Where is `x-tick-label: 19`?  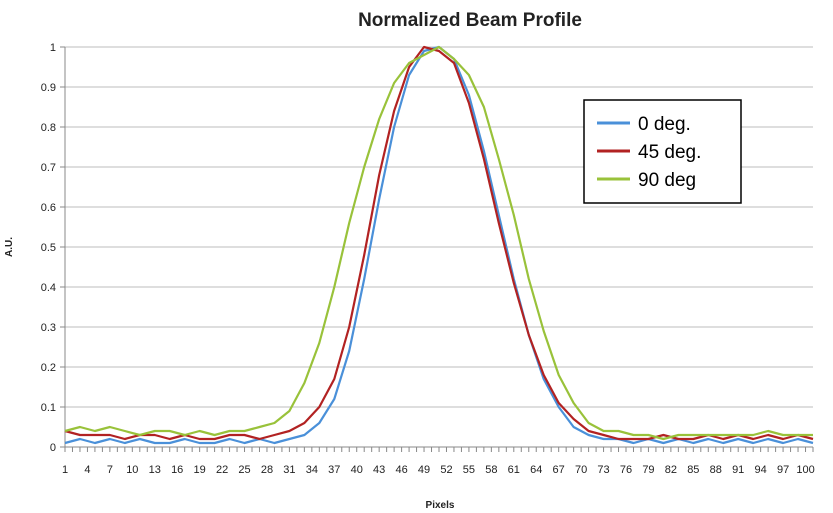 x-tick-label: 19 is located at coordinates (200, 470).